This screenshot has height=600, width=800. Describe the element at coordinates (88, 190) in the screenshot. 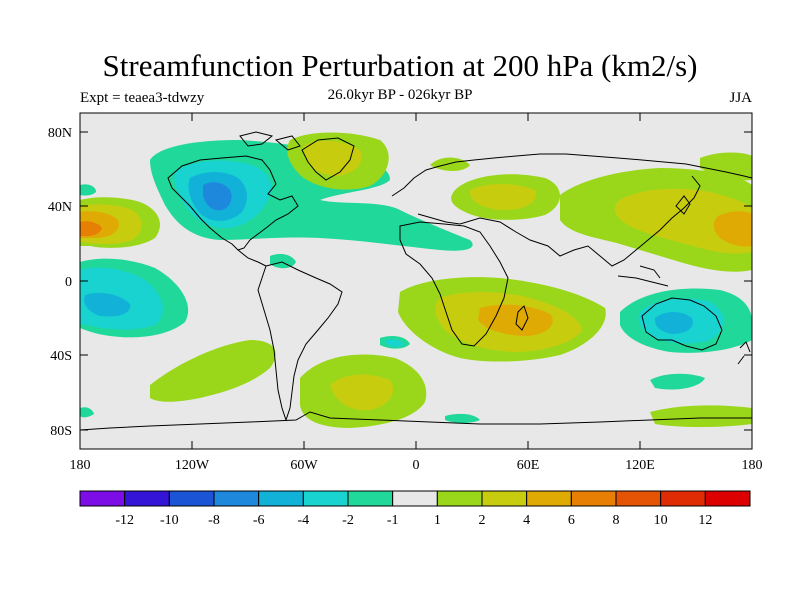

I see `contour-wpac-nw-teal` at that location.